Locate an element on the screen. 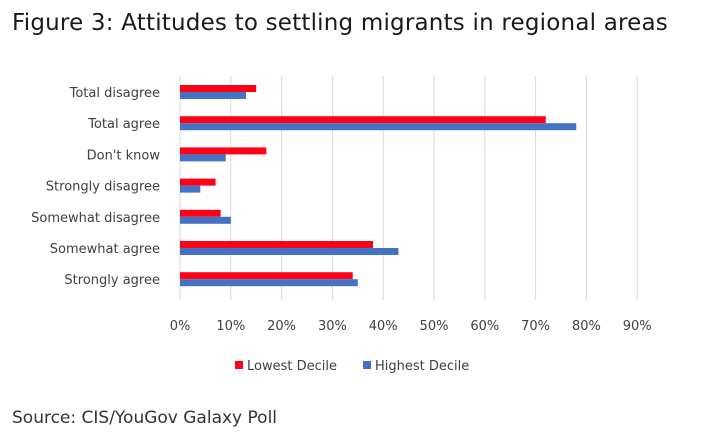 Image resolution: width=702 pixels, height=445 pixels. legend-swatch-highest-decile is located at coordinates (367, 365).